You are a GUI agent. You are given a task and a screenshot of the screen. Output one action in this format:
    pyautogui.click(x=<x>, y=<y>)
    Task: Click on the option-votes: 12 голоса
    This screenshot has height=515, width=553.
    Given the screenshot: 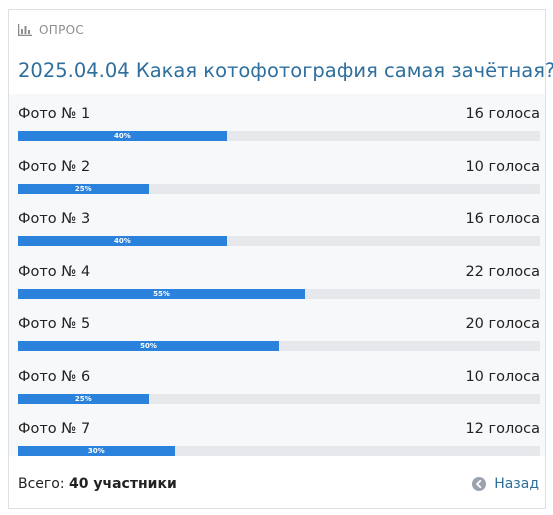 What is the action you would take?
    pyautogui.click(x=502, y=429)
    